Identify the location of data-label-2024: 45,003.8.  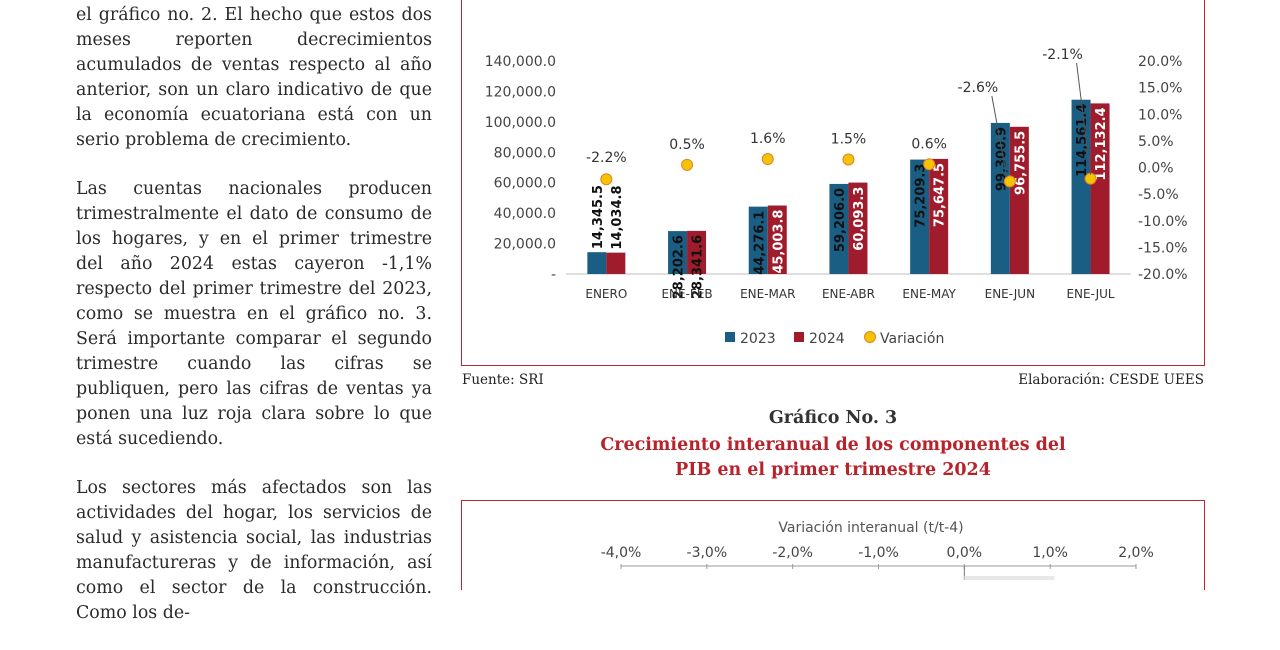
(778, 242).